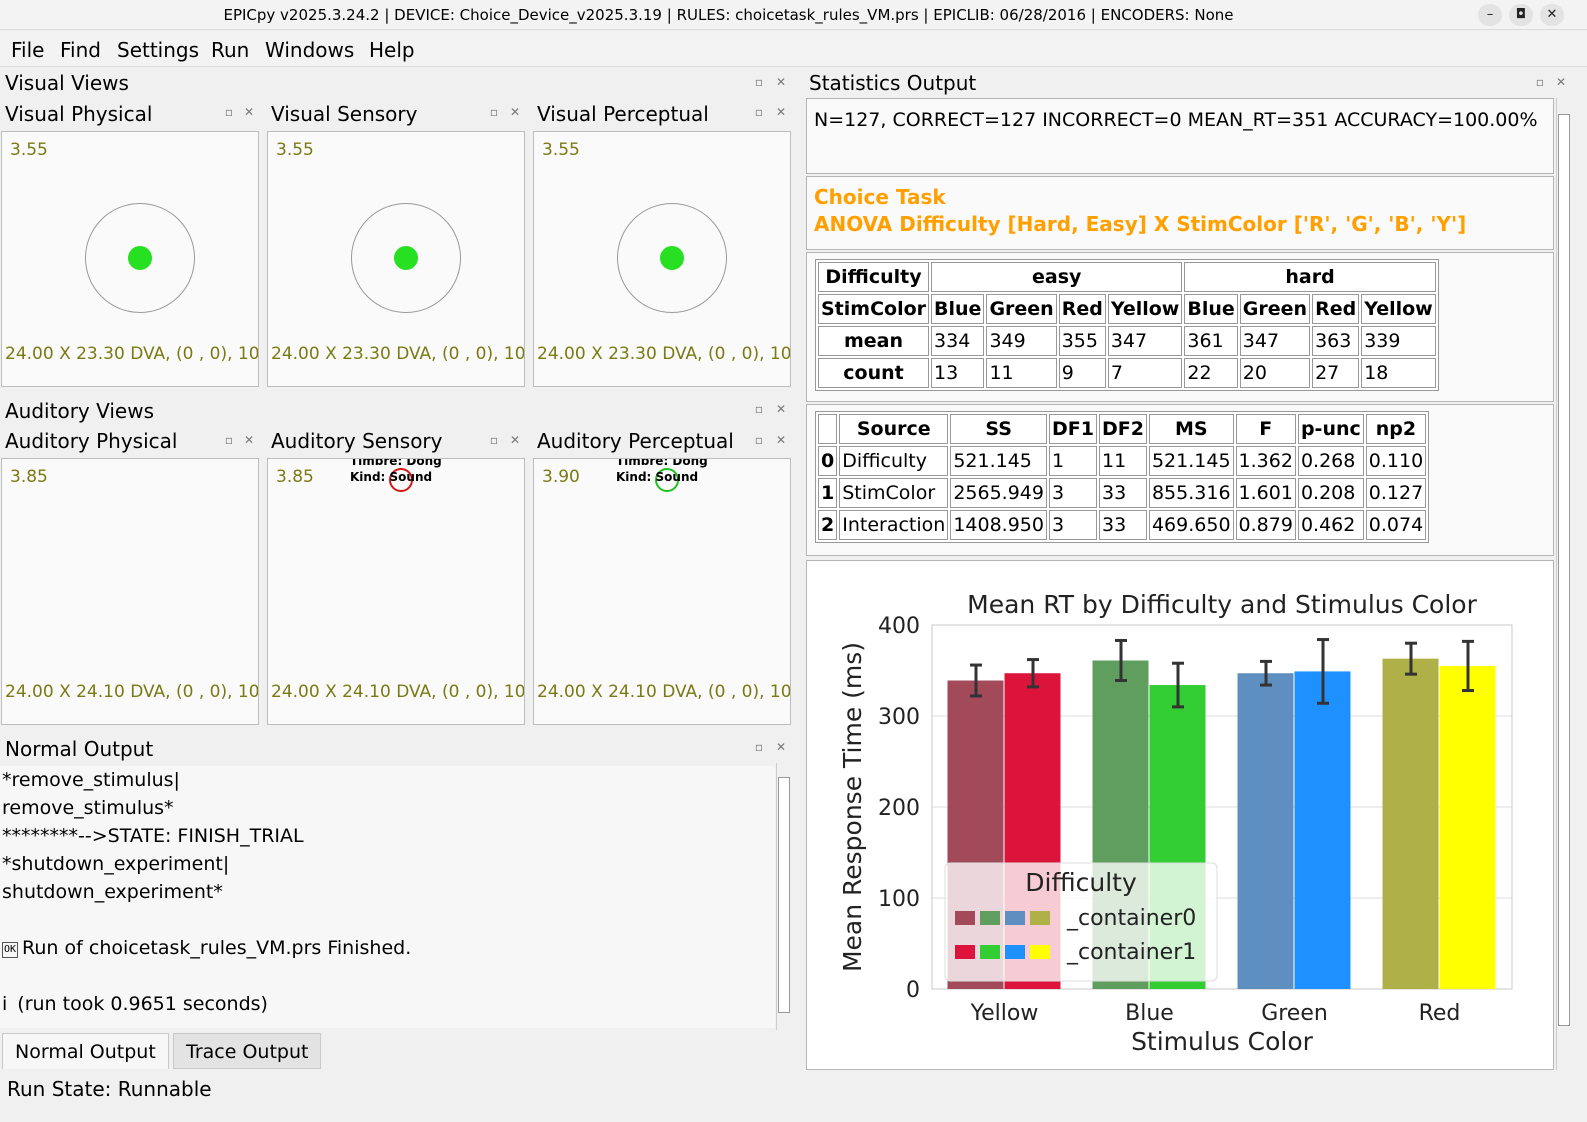 This screenshot has height=1122, width=1587. I want to click on fixation-point, so click(140, 258).